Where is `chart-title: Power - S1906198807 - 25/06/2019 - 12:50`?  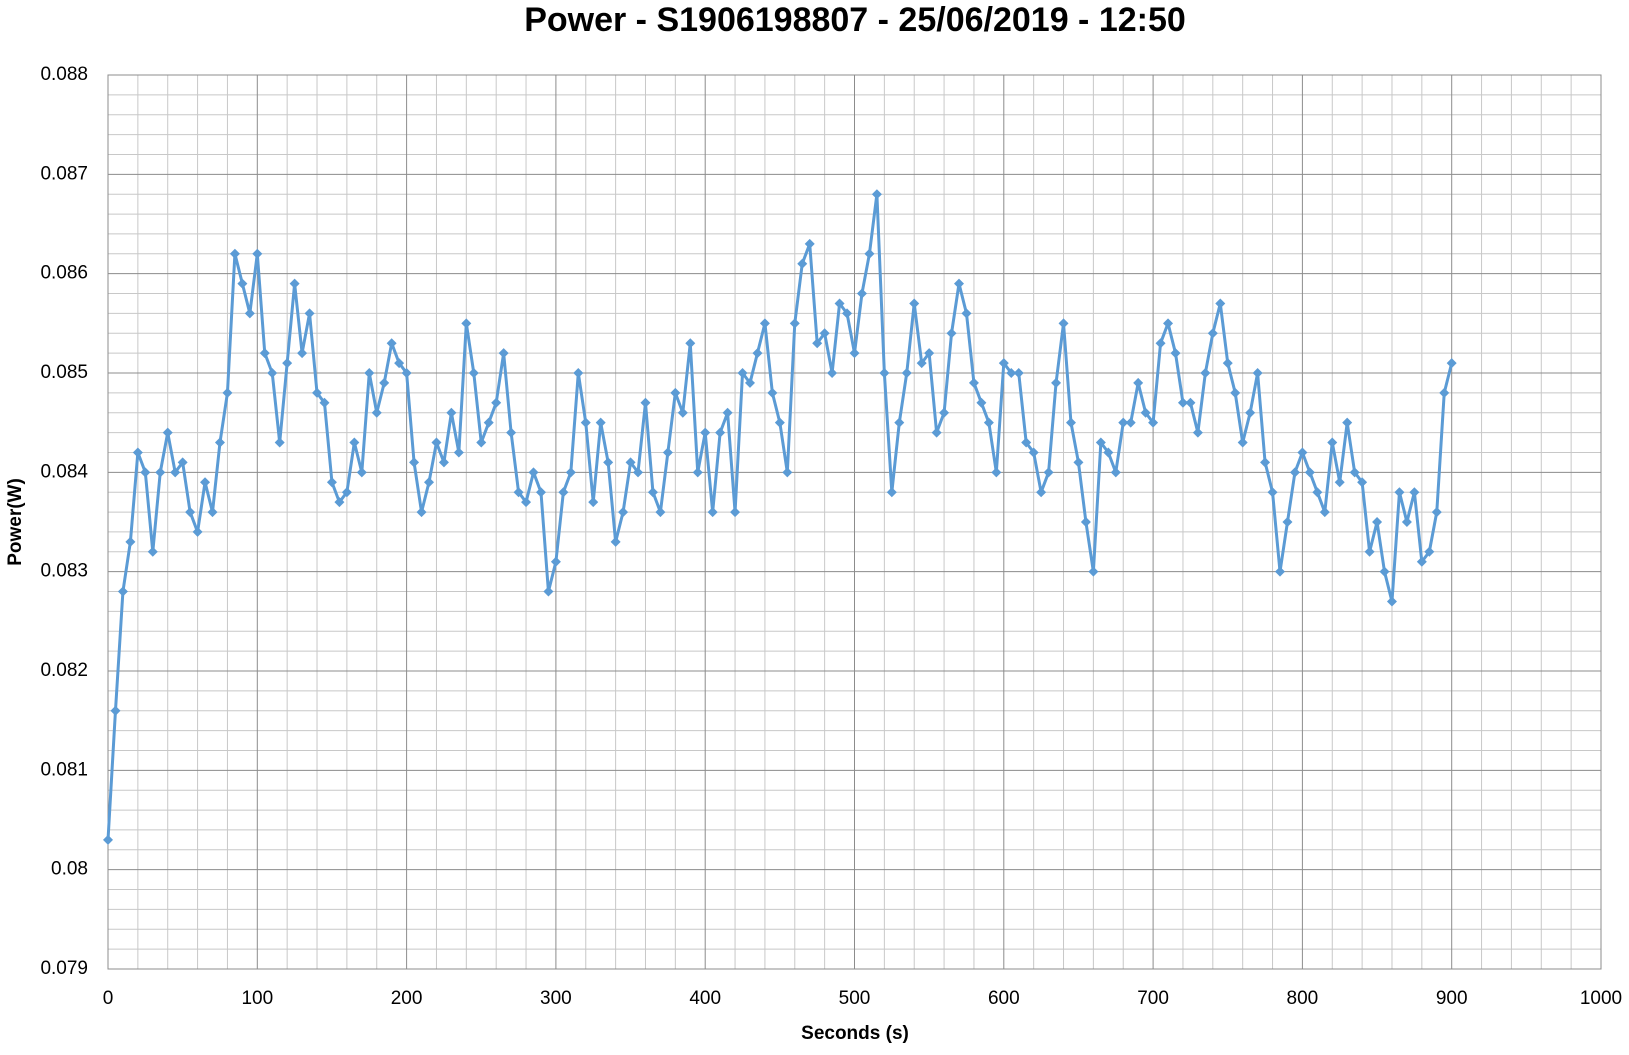
chart-title: Power - S1906198807 - 25/06/2019 - 12:50 is located at coordinates (855, 20).